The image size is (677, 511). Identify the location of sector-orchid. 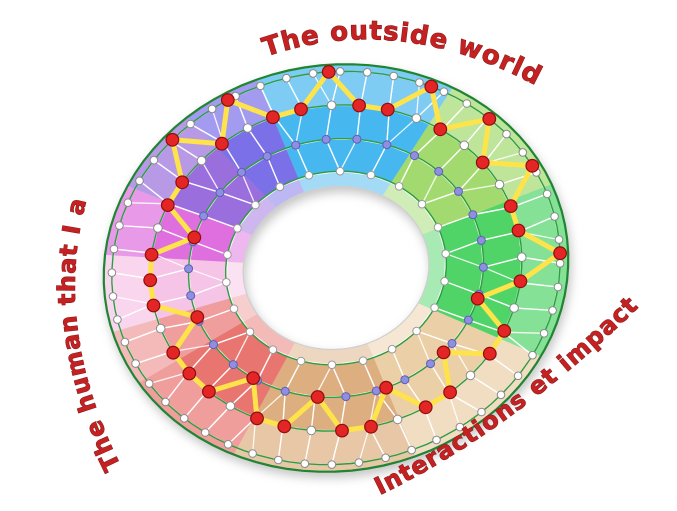
(179, 224).